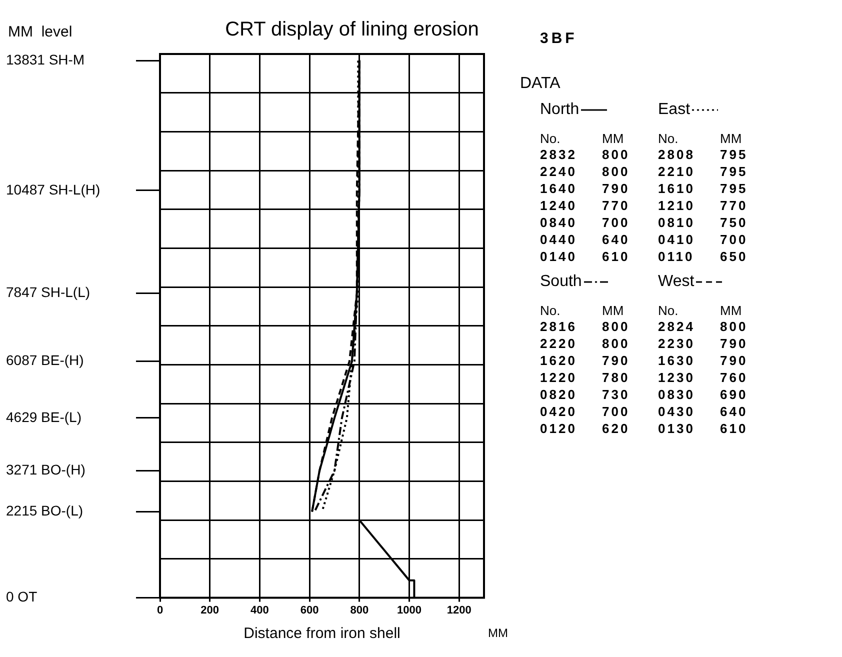  Describe the element at coordinates (734, 256) in the screenshot. I see `text: 650` at that location.